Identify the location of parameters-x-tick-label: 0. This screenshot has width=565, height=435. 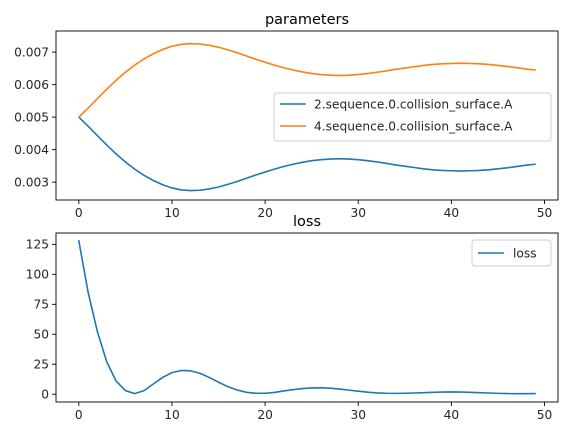
(79, 213).